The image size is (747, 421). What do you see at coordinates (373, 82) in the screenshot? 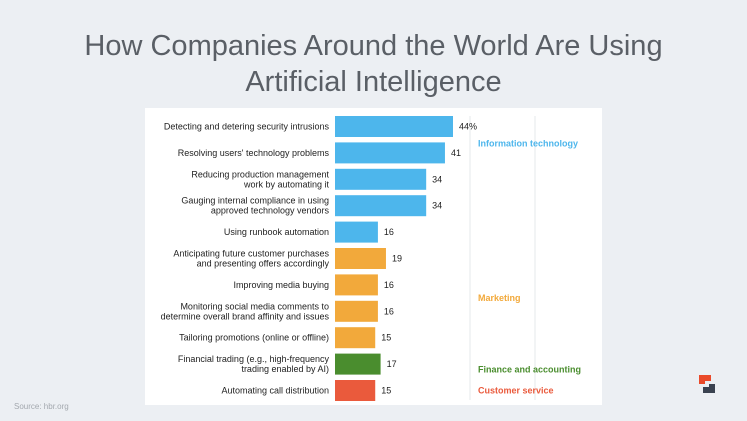
I see `chart-title-line-2: Artificial Intelligence` at bounding box center [373, 82].